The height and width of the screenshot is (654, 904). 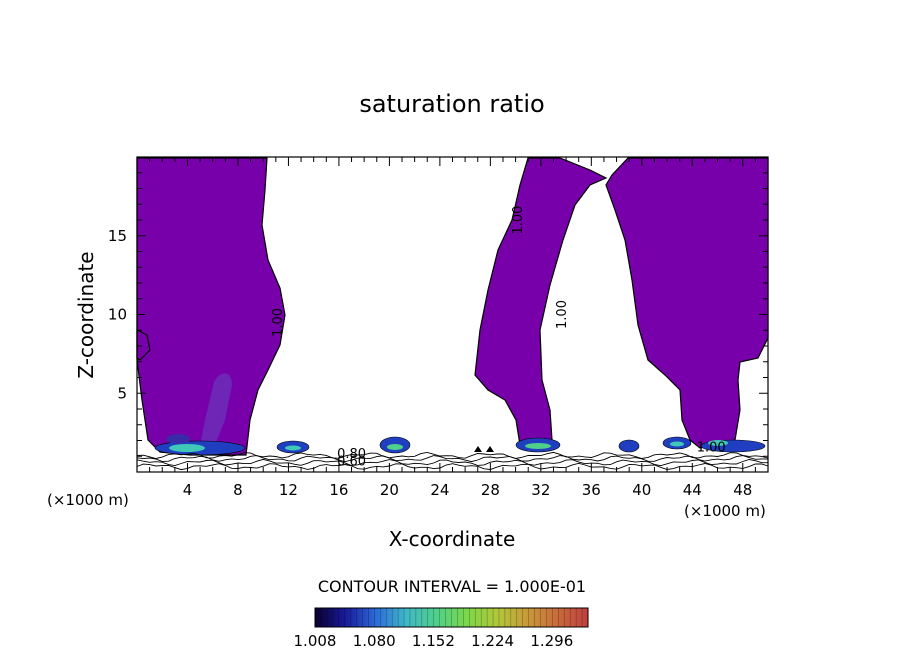 I want to click on chart-title: saturation ratio, so click(x=451, y=104).